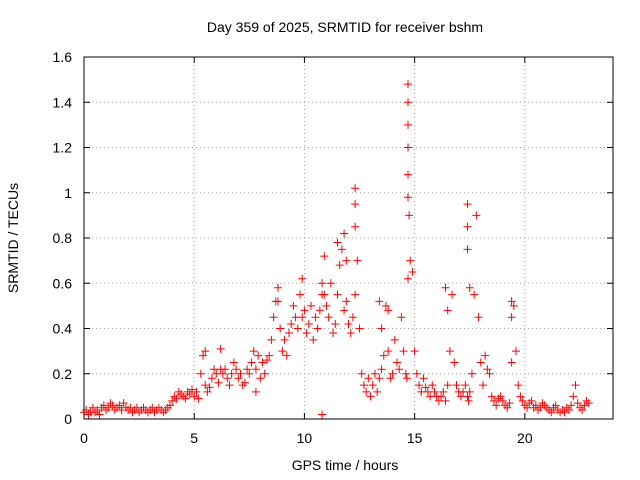 The height and width of the screenshot is (480, 640). What do you see at coordinates (84, 438) in the screenshot?
I see `x-tick-label: 0` at bounding box center [84, 438].